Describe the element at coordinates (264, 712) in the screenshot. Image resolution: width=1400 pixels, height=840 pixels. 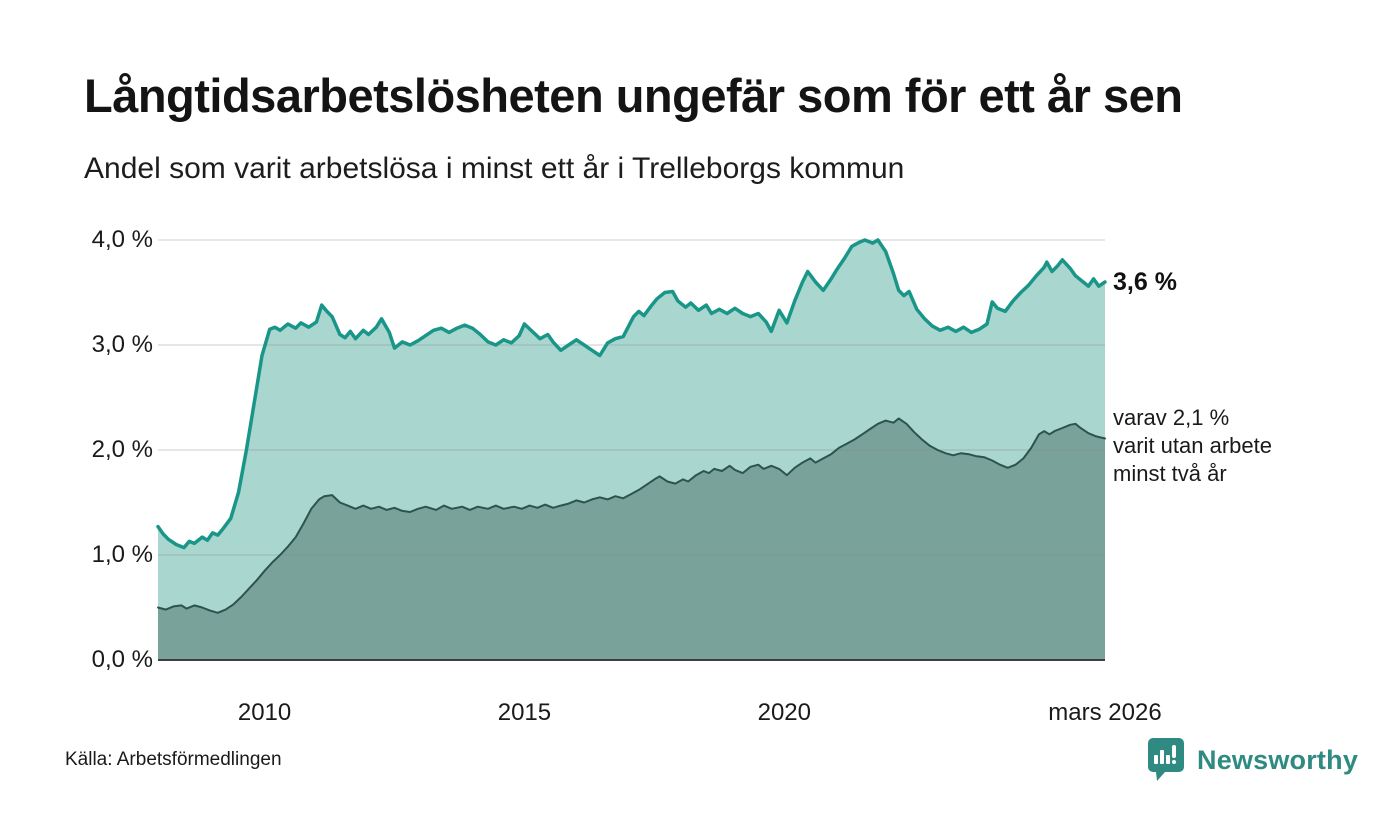
I see `x-tick-label: 2010` at that location.